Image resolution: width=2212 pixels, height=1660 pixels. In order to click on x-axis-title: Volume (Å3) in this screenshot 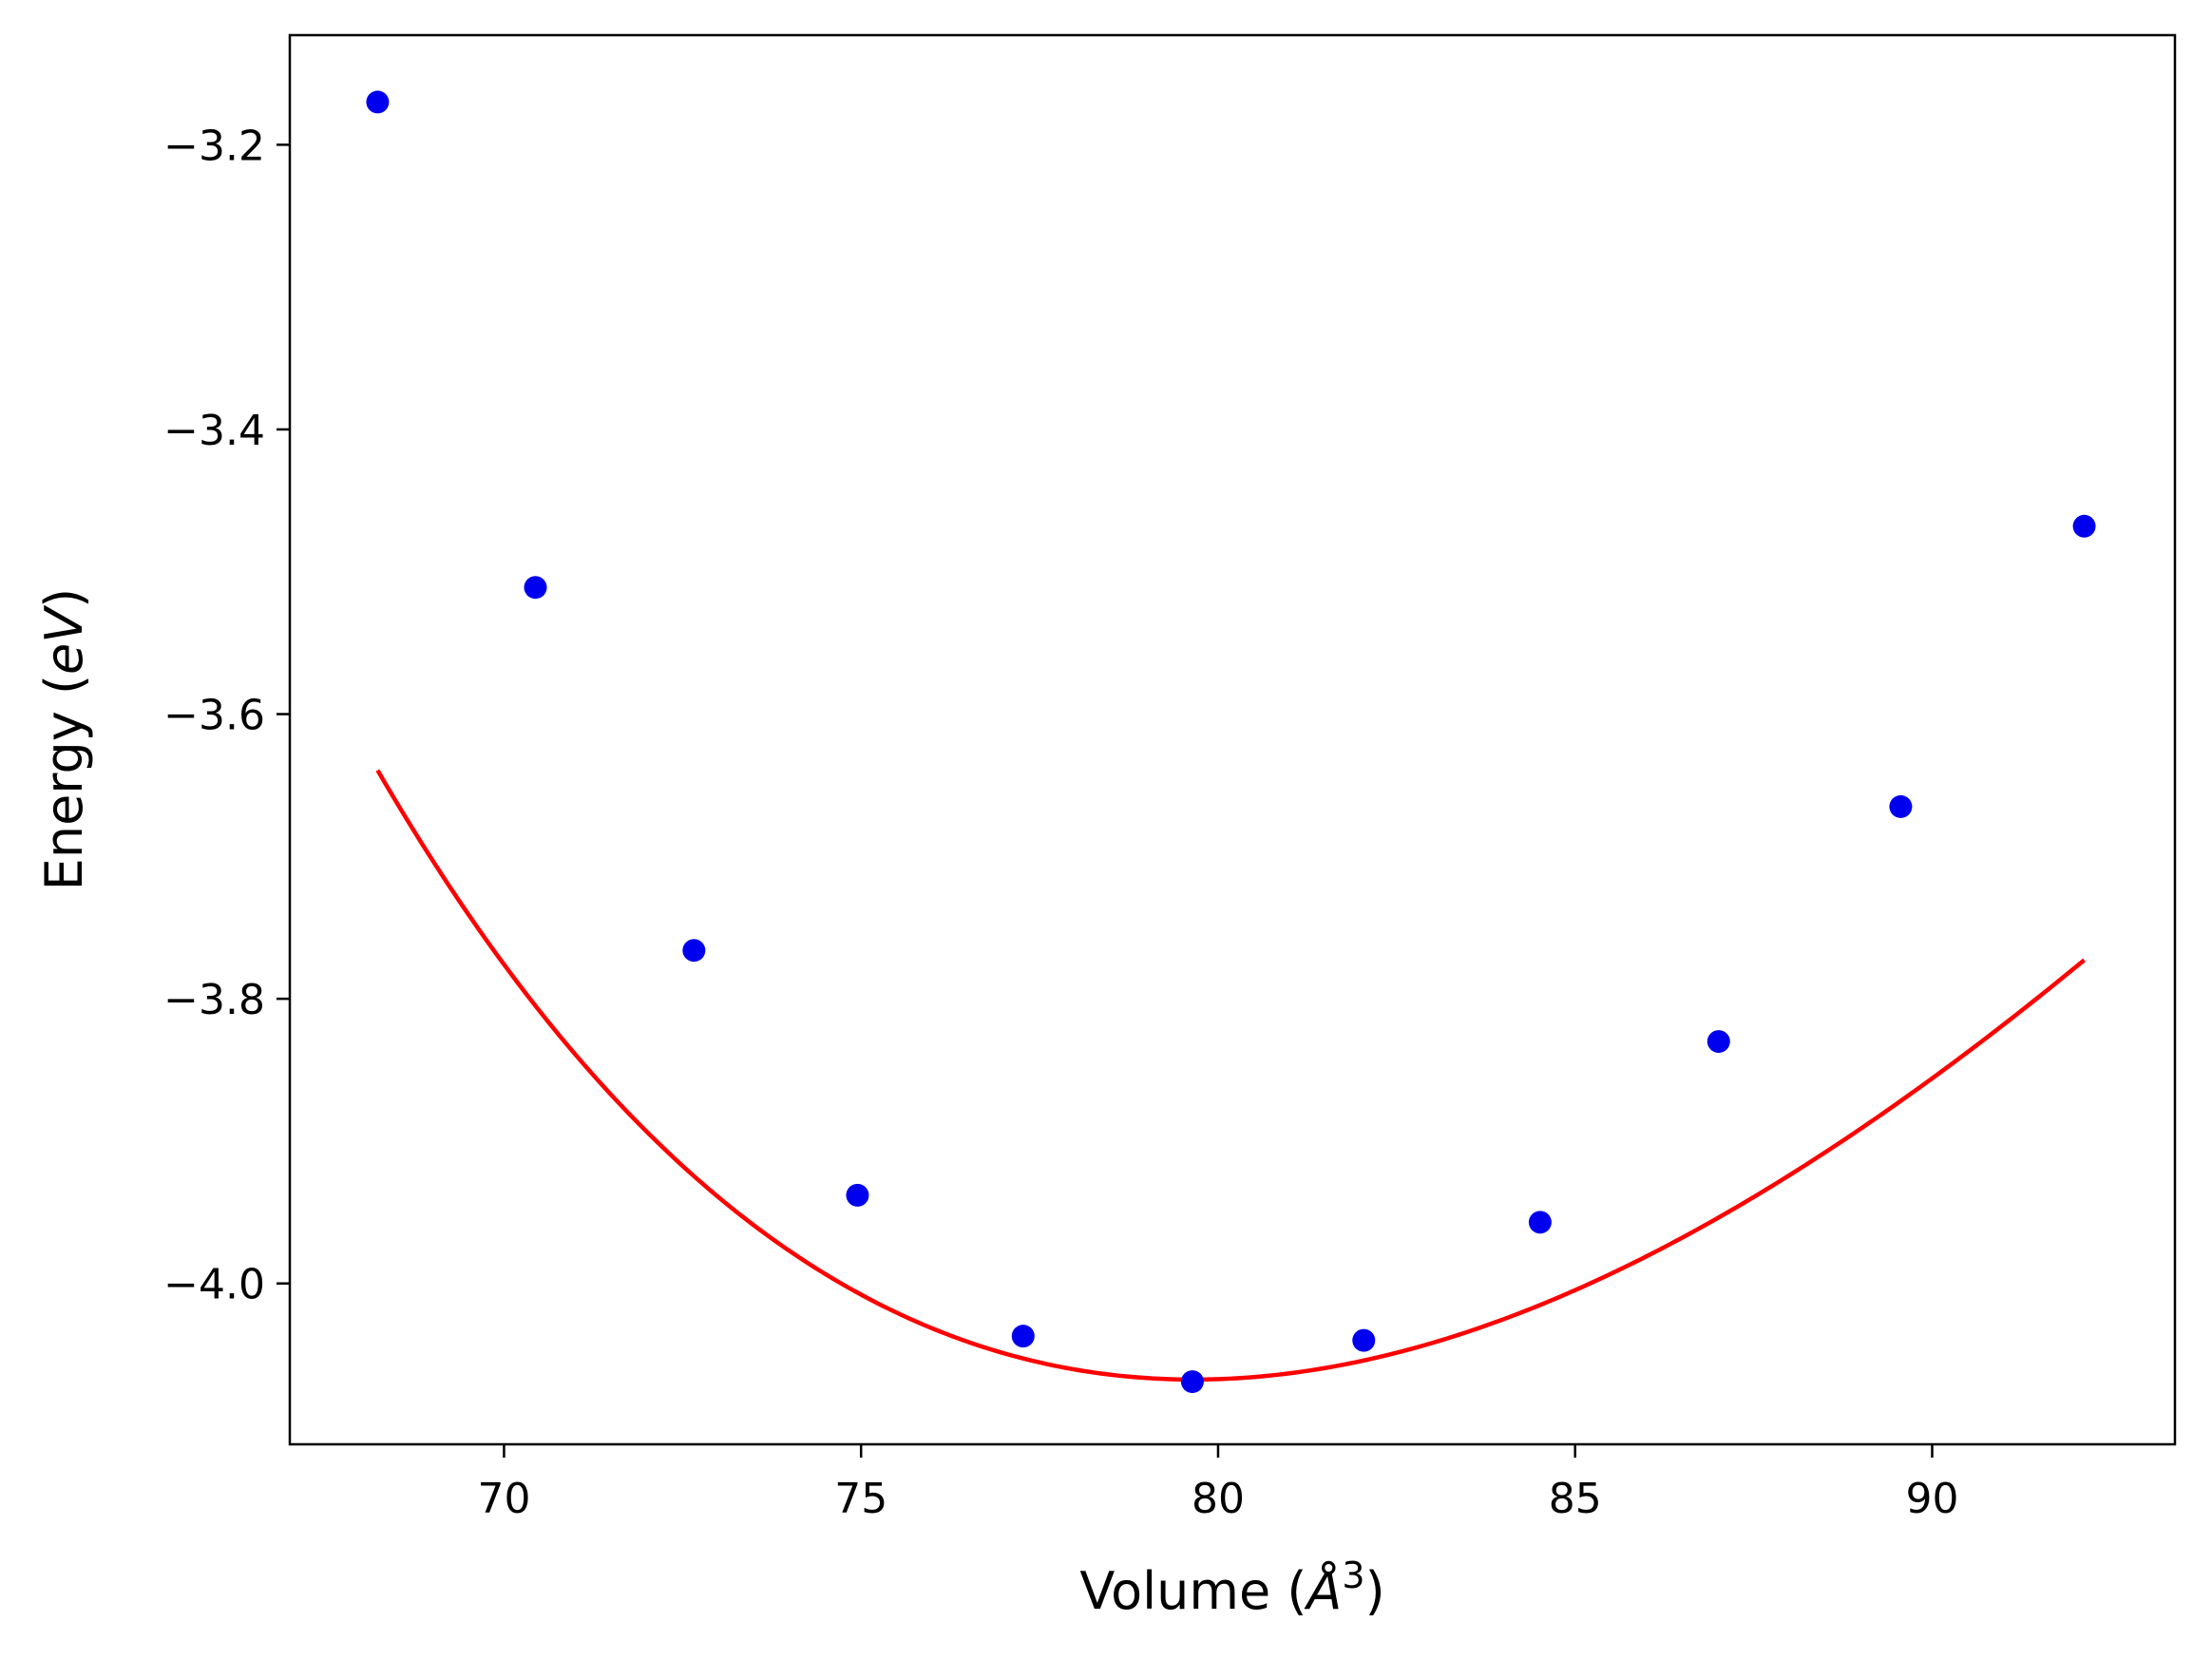, I will do `click(1231, 1588)`.